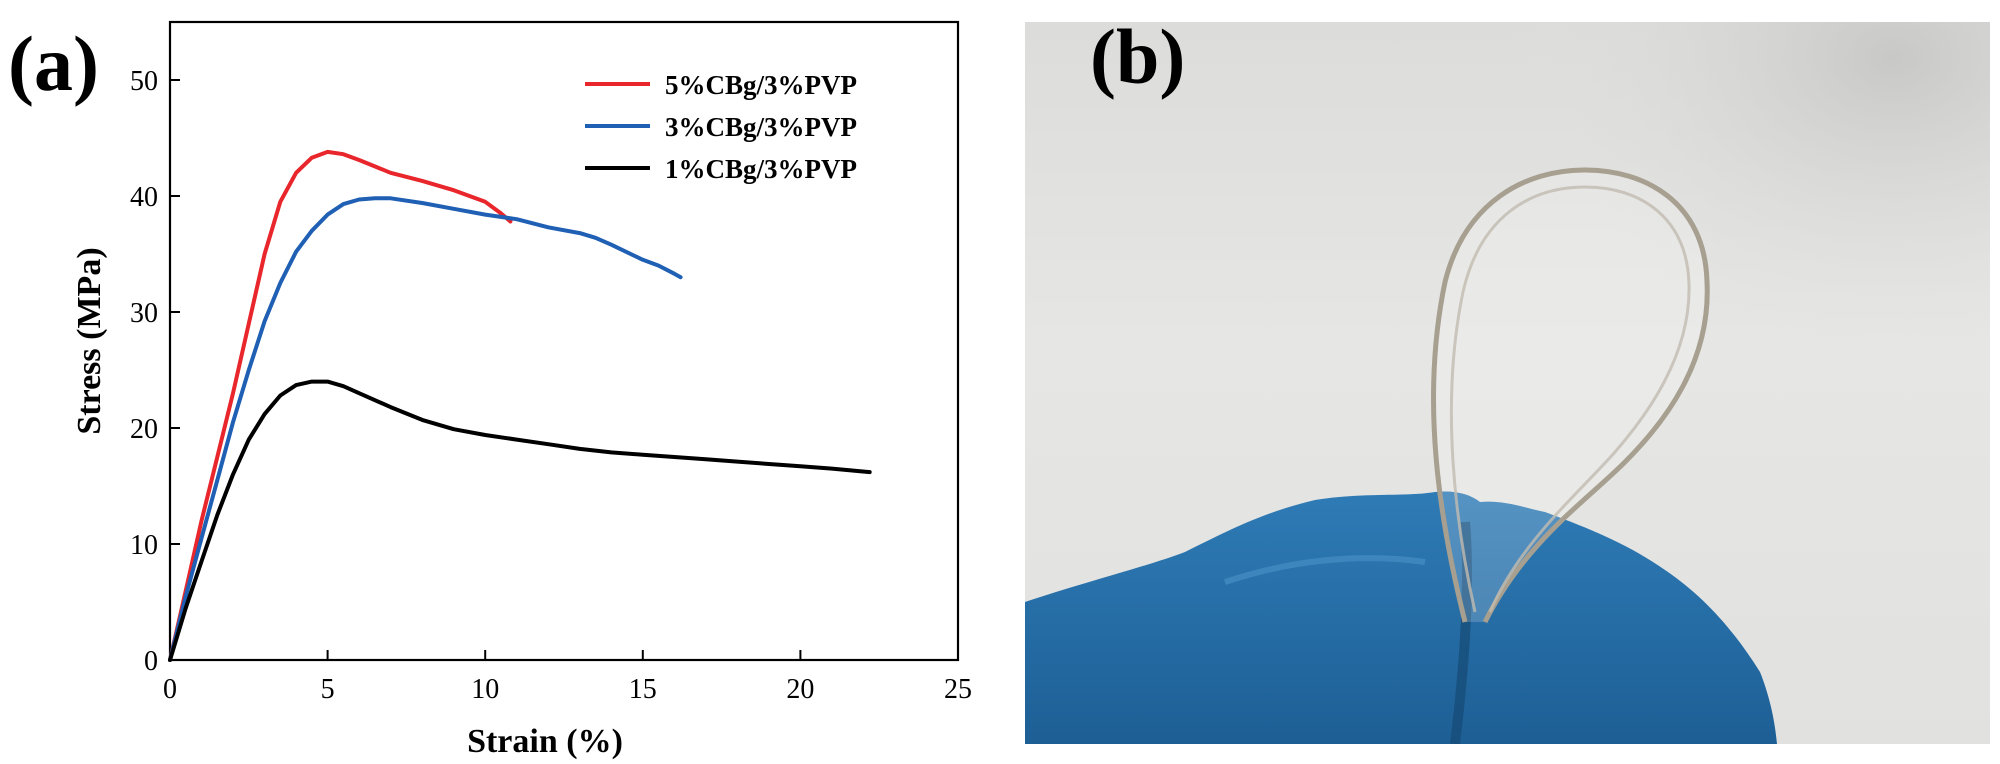 The image size is (2000, 764). What do you see at coordinates (170, 689) in the screenshot?
I see `x-tick-label: 0` at bounding box center [170, 689].